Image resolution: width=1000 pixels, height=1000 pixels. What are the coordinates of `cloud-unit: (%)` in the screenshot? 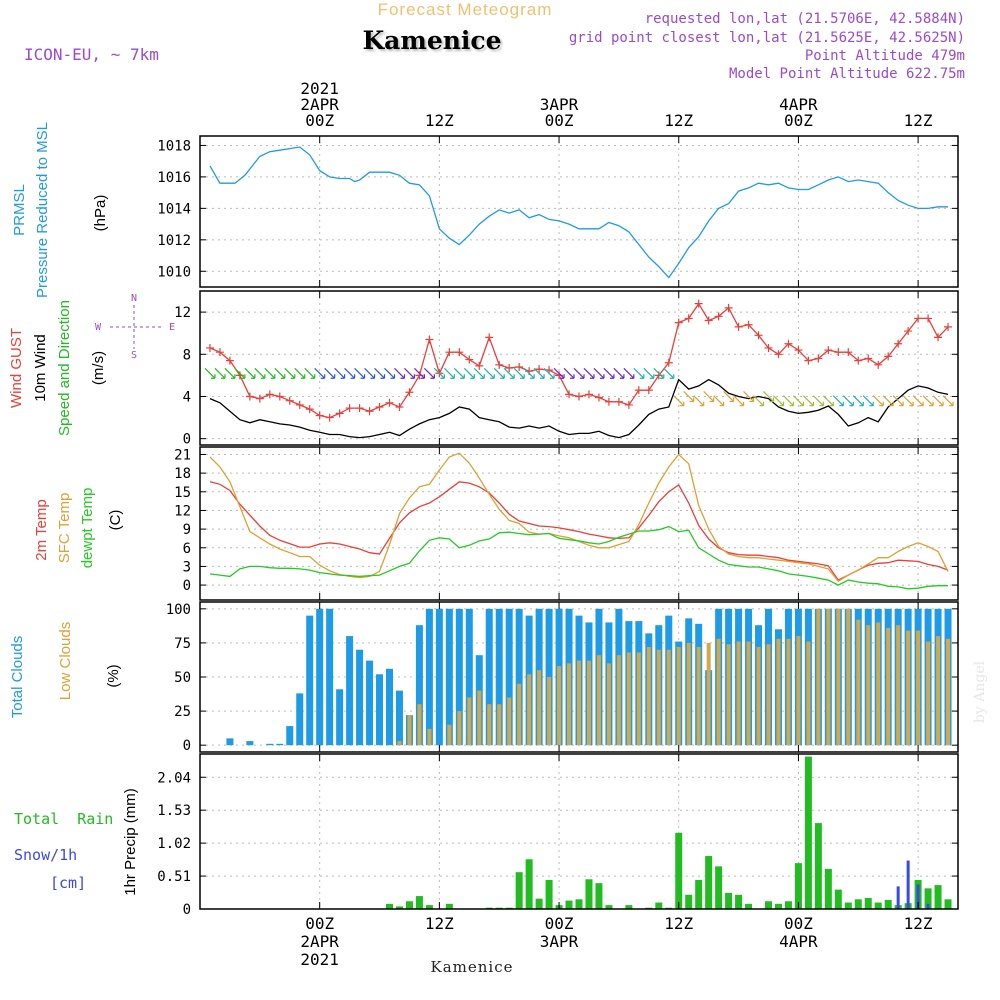 It's located at (113, 675).